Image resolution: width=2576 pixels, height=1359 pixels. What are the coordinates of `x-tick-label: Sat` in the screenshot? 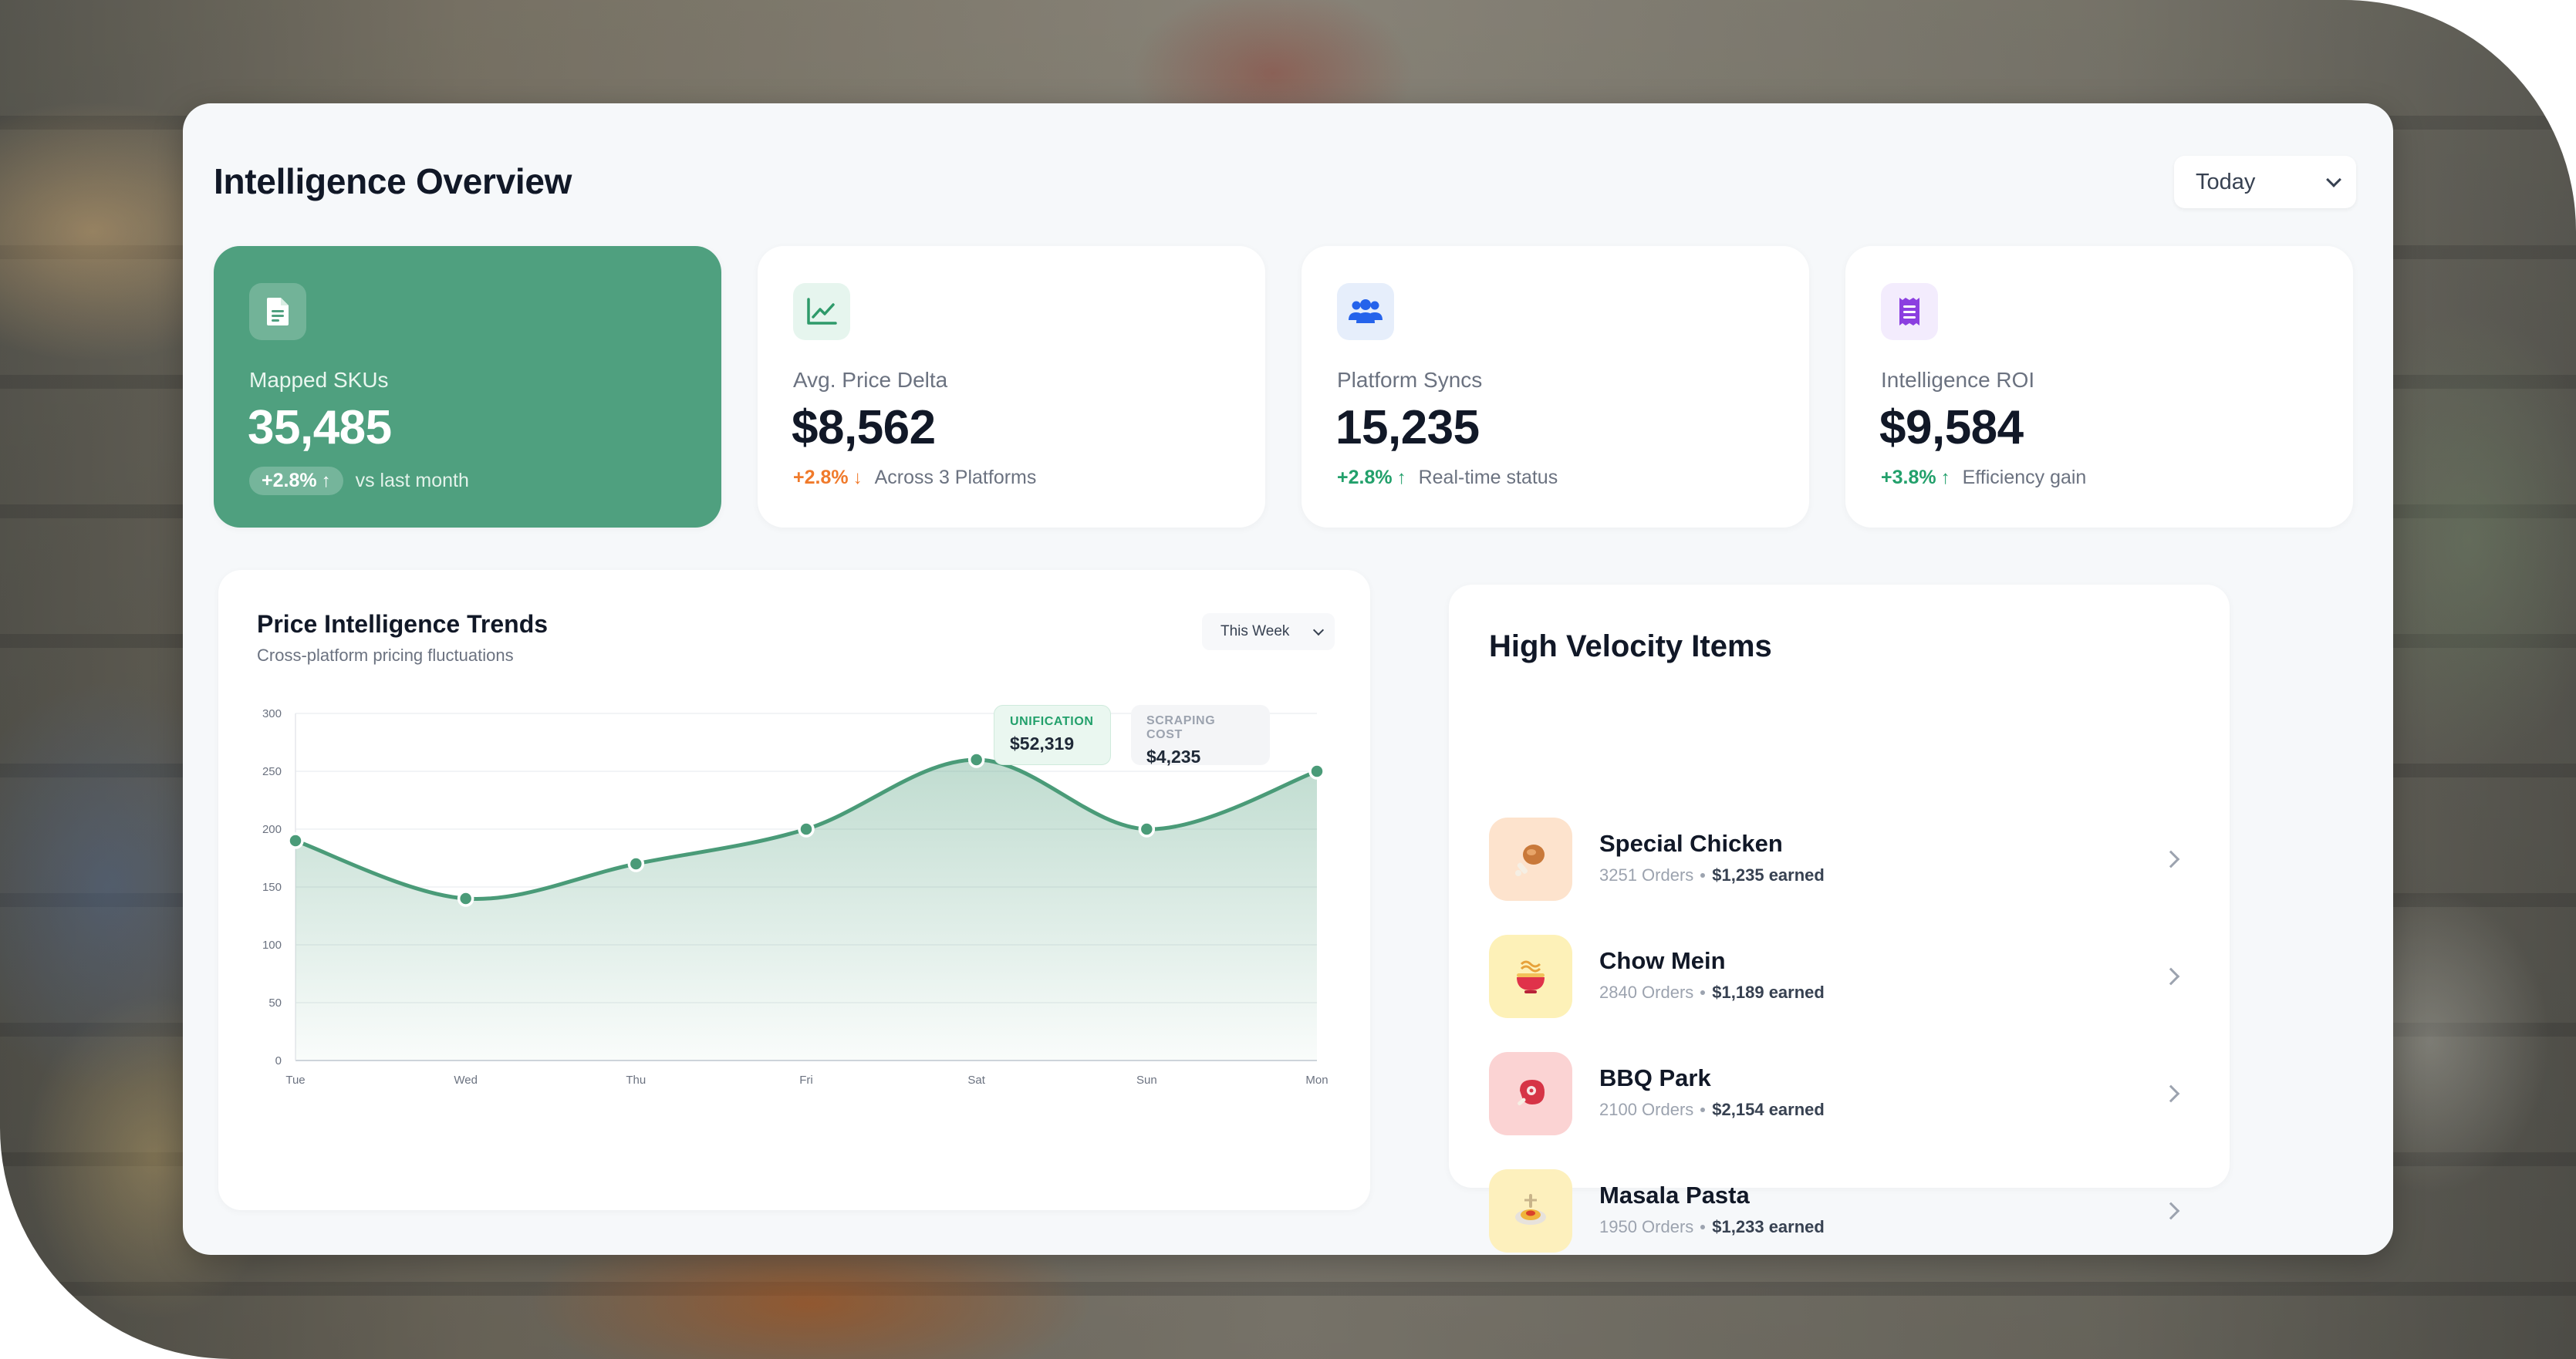 It's located at (976, 1080).